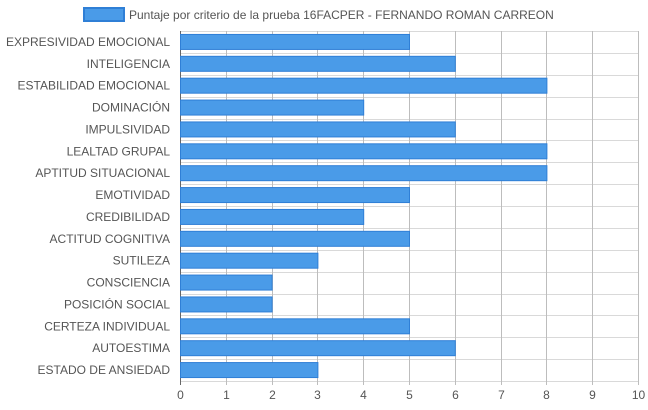 The width and height of the screenshot is (648, 410). I want to click on category-label: SUTILEZA, so click(141, 261).